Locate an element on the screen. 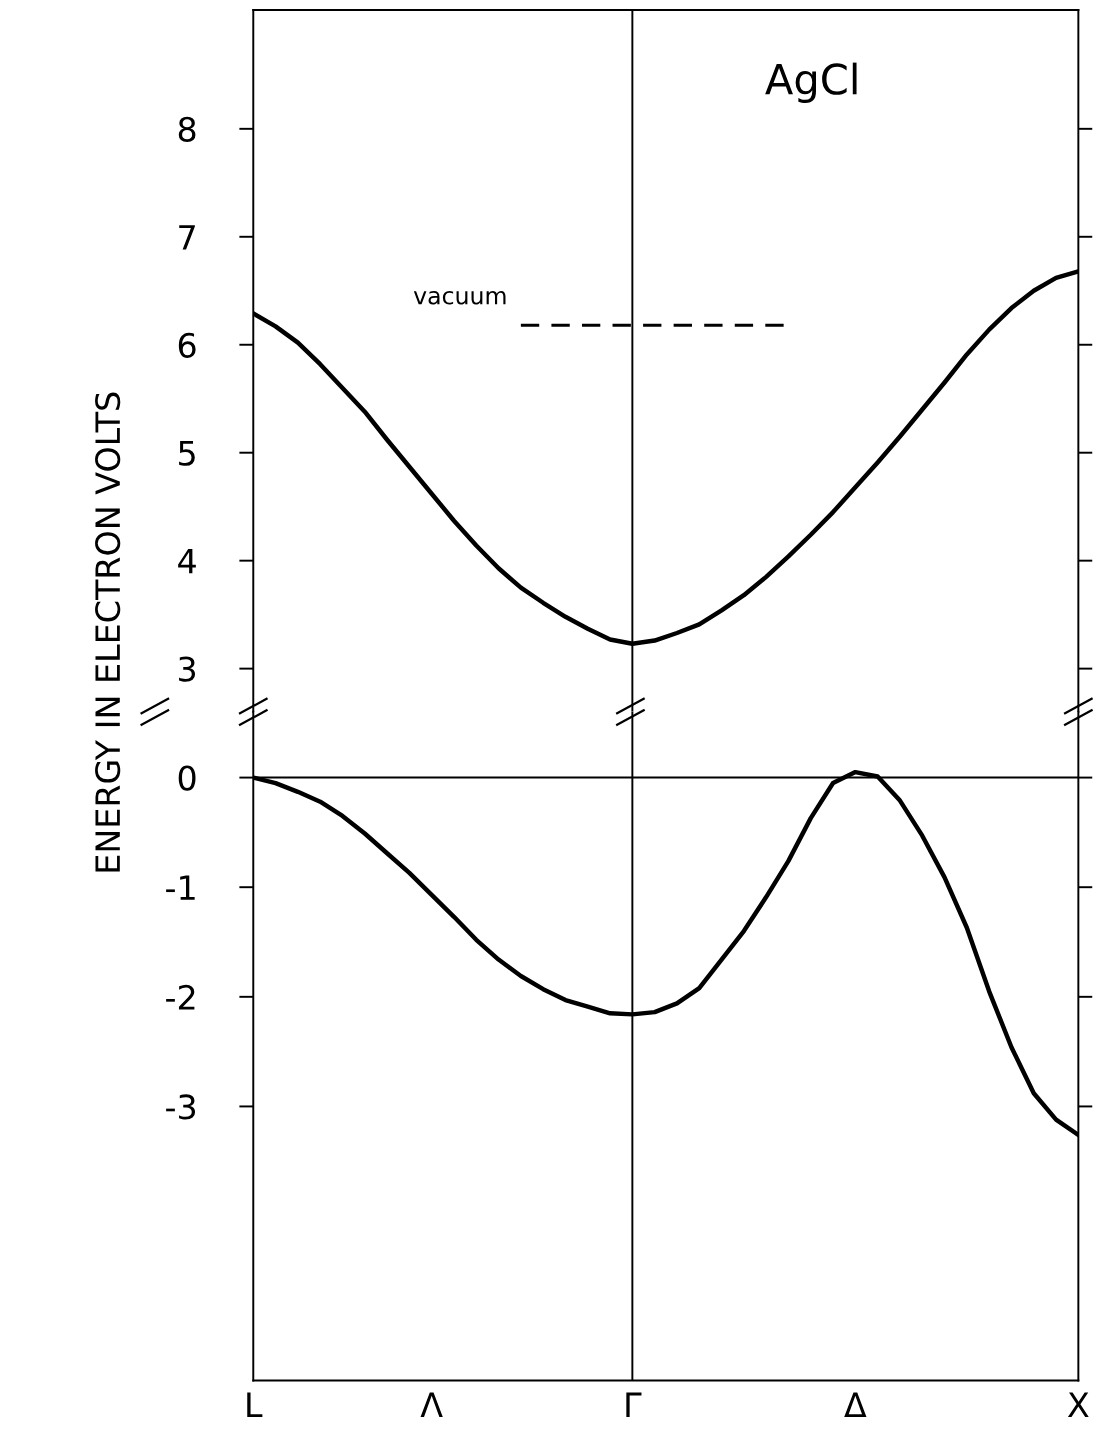 The image size is (1106, 1438). y-tick-label: -2 is located at coordinates (180, 997).